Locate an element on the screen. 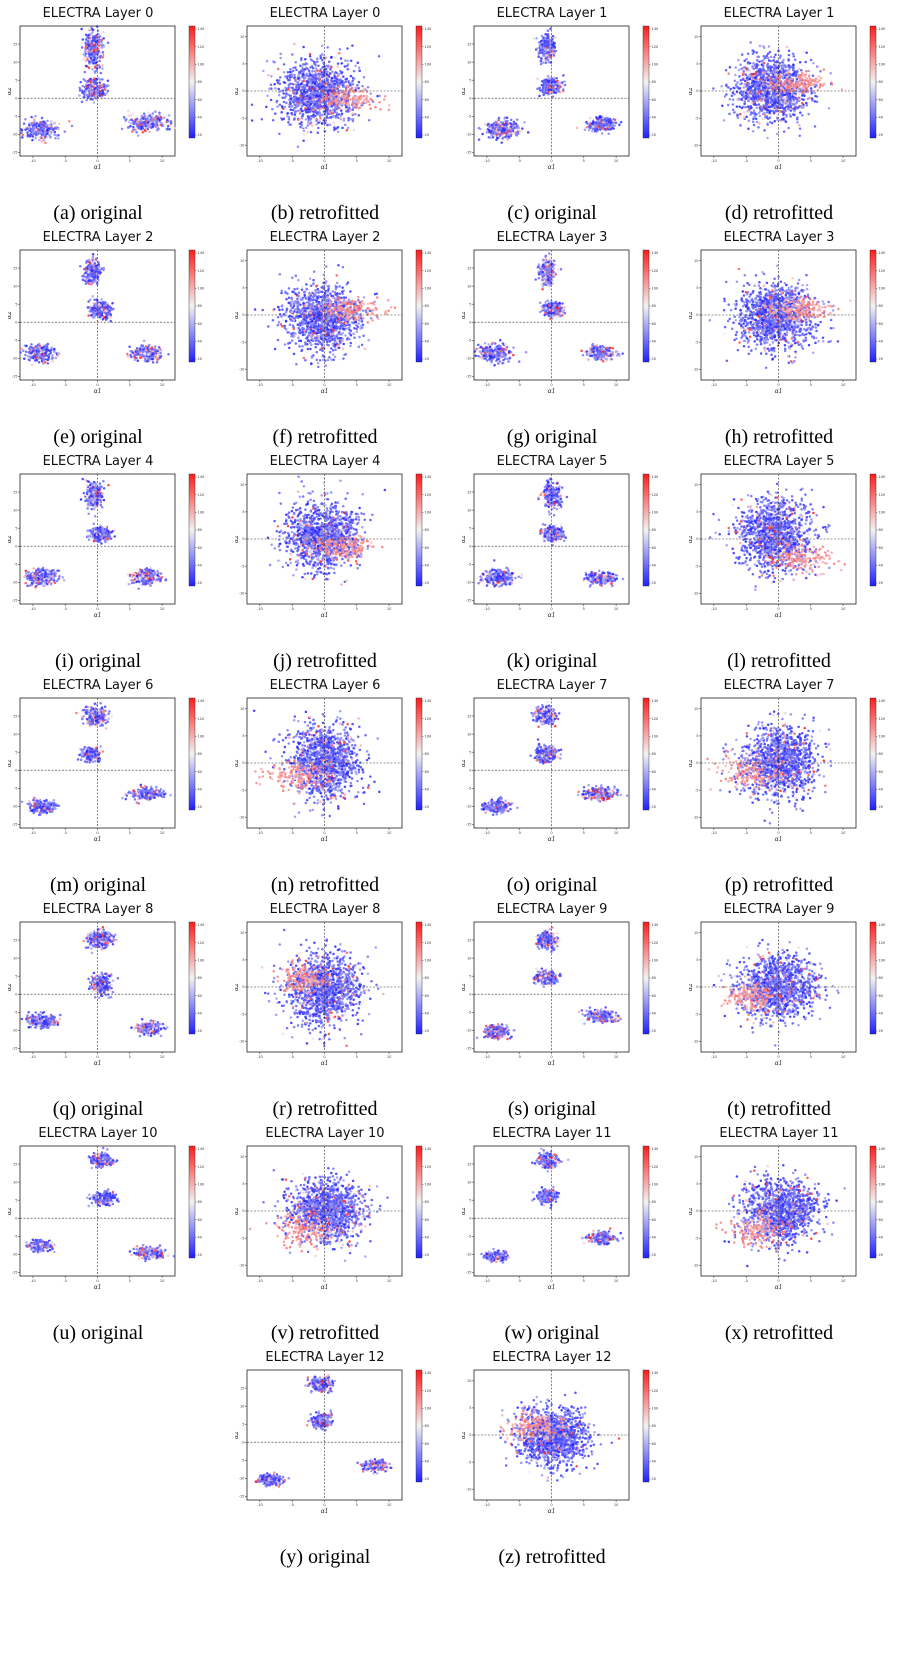  colorbar-tick-label: 80 is located at coordinates (427, 82).